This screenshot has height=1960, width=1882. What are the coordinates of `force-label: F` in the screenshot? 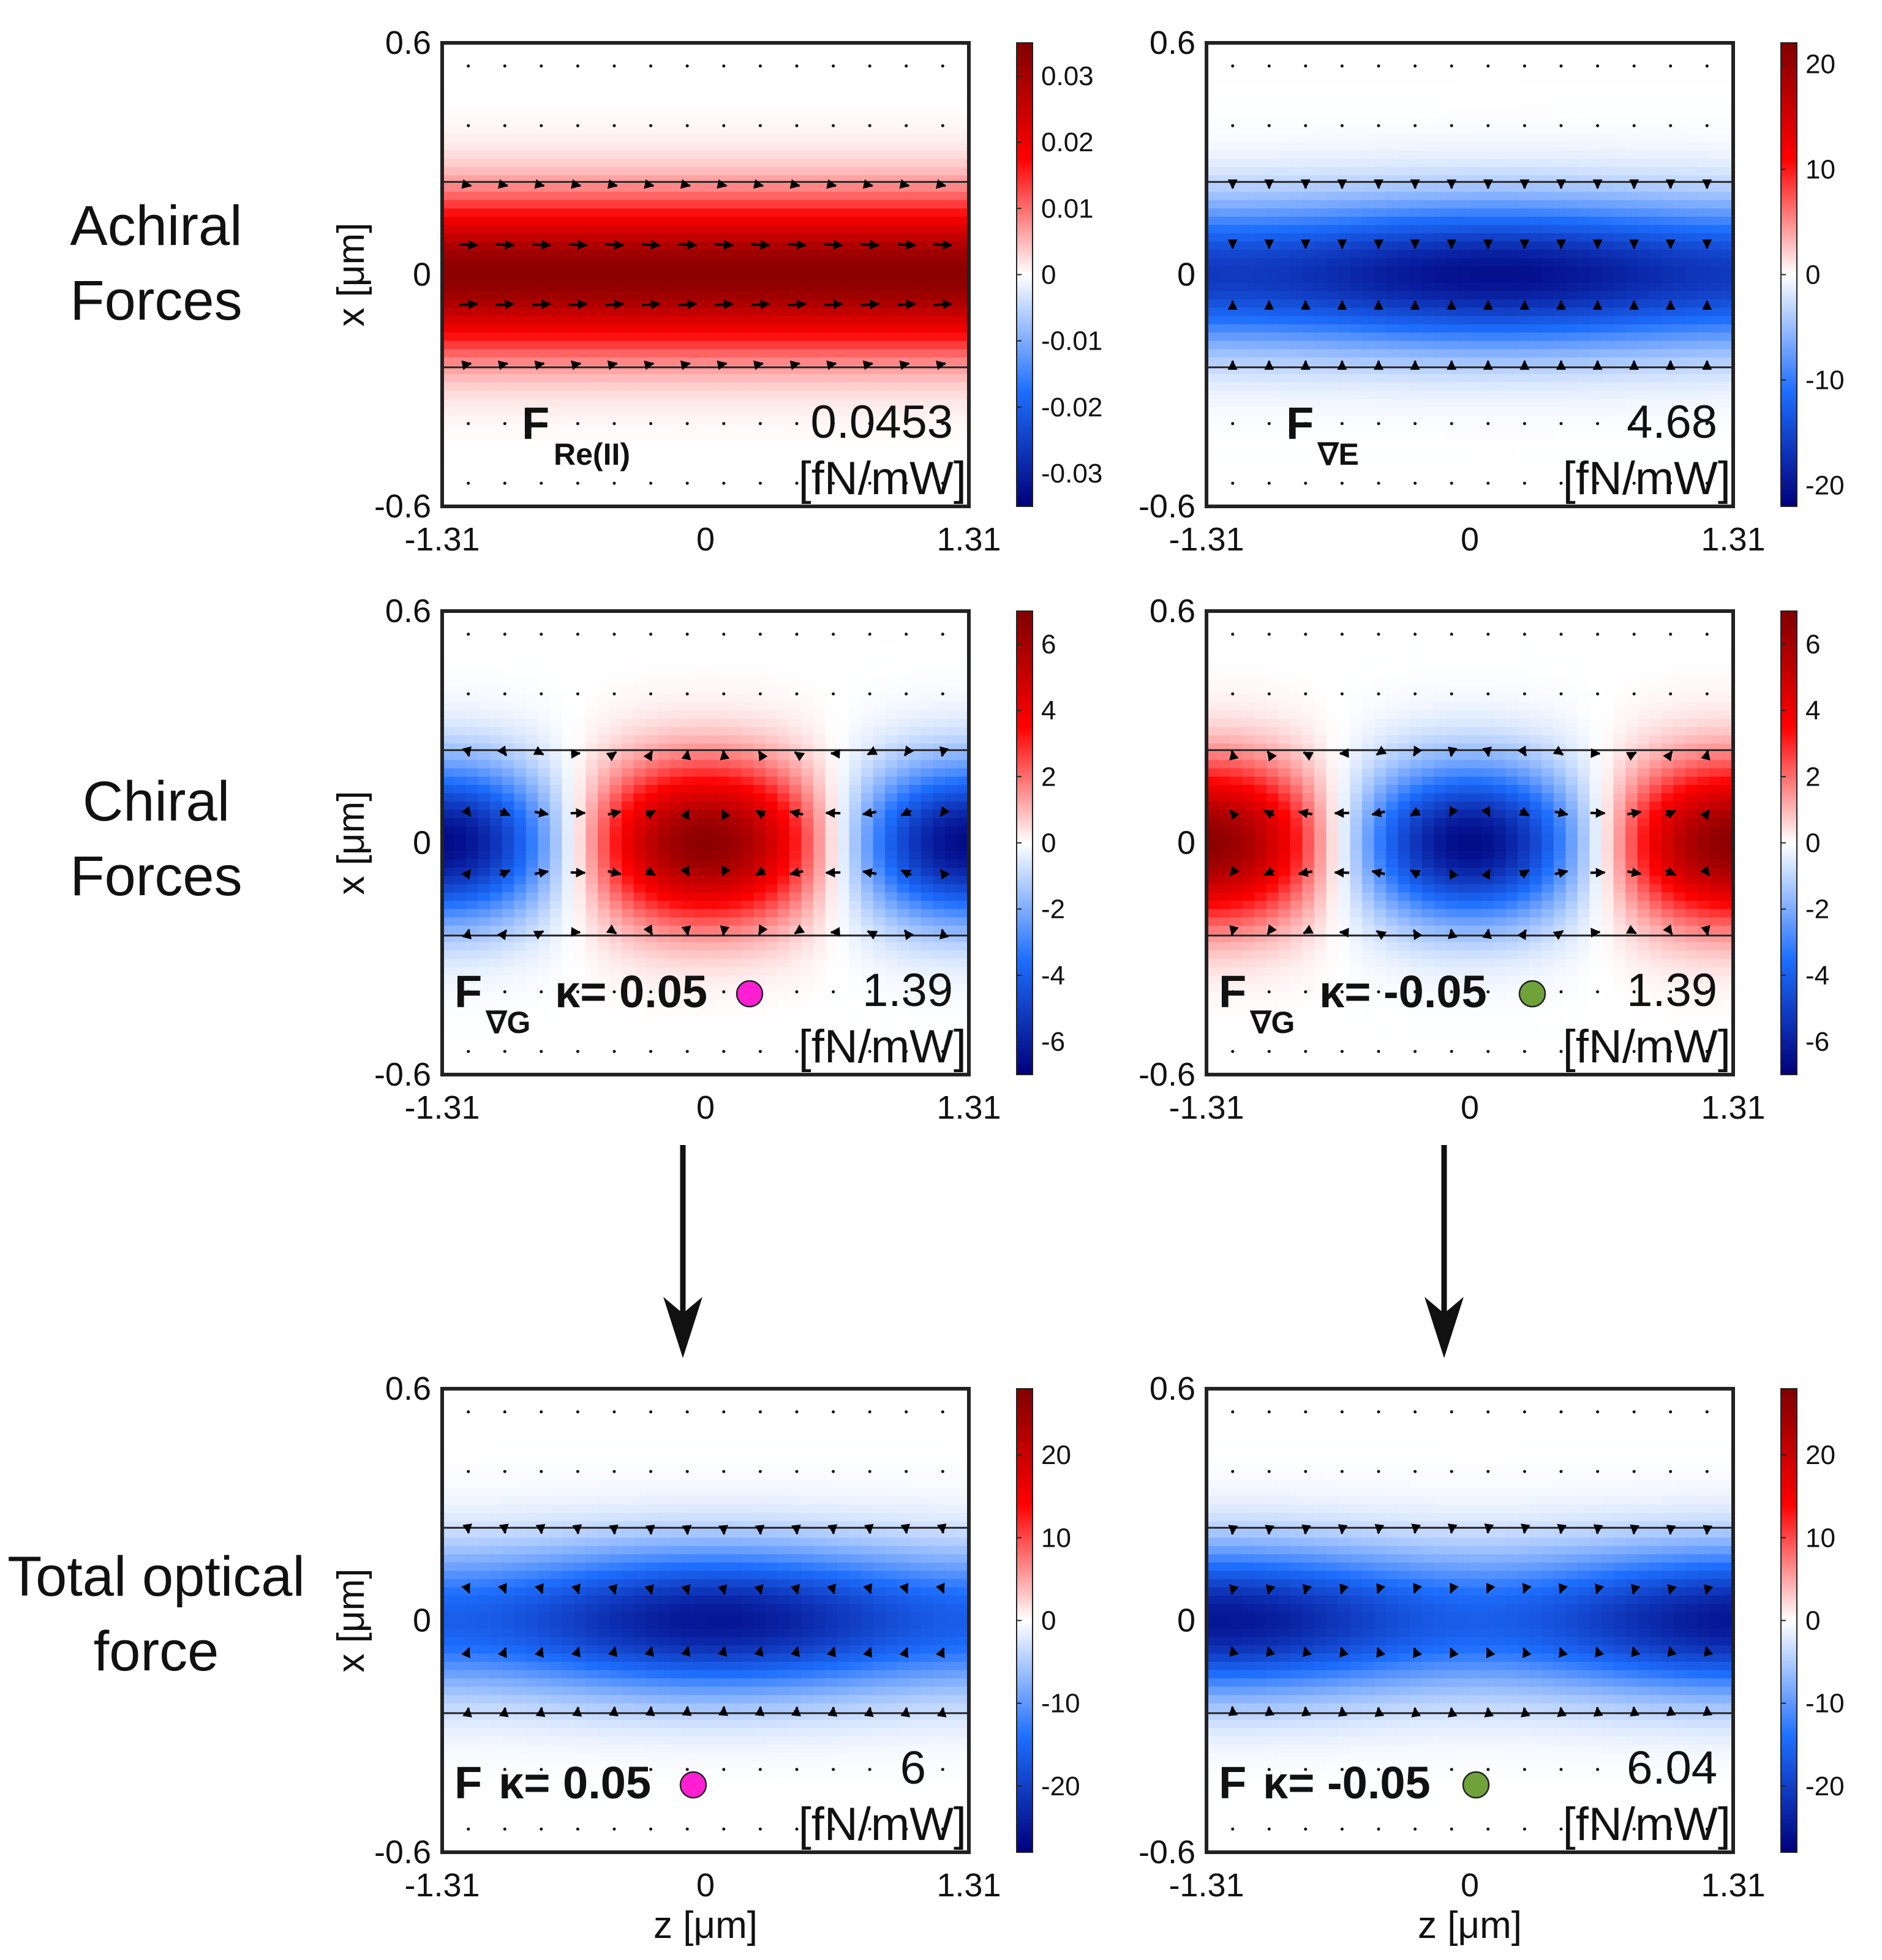 It's located at (536, 423).